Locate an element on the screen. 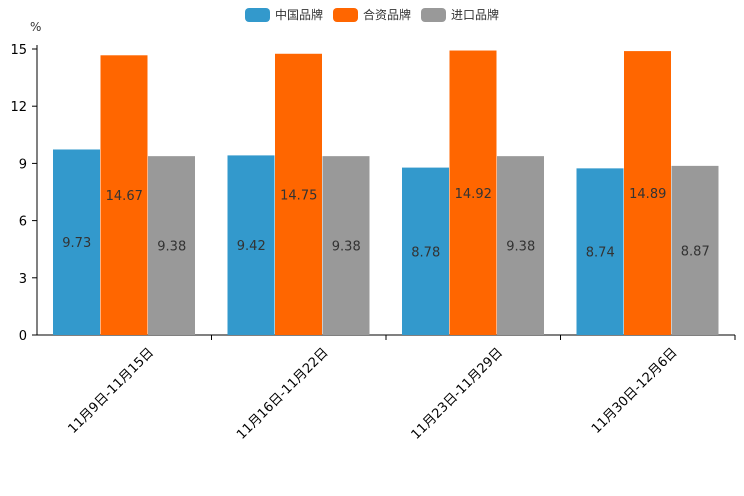 The image size is (744, 496). legend-item-import-brand: 进口品牌 is located at coordinates (460, 14).